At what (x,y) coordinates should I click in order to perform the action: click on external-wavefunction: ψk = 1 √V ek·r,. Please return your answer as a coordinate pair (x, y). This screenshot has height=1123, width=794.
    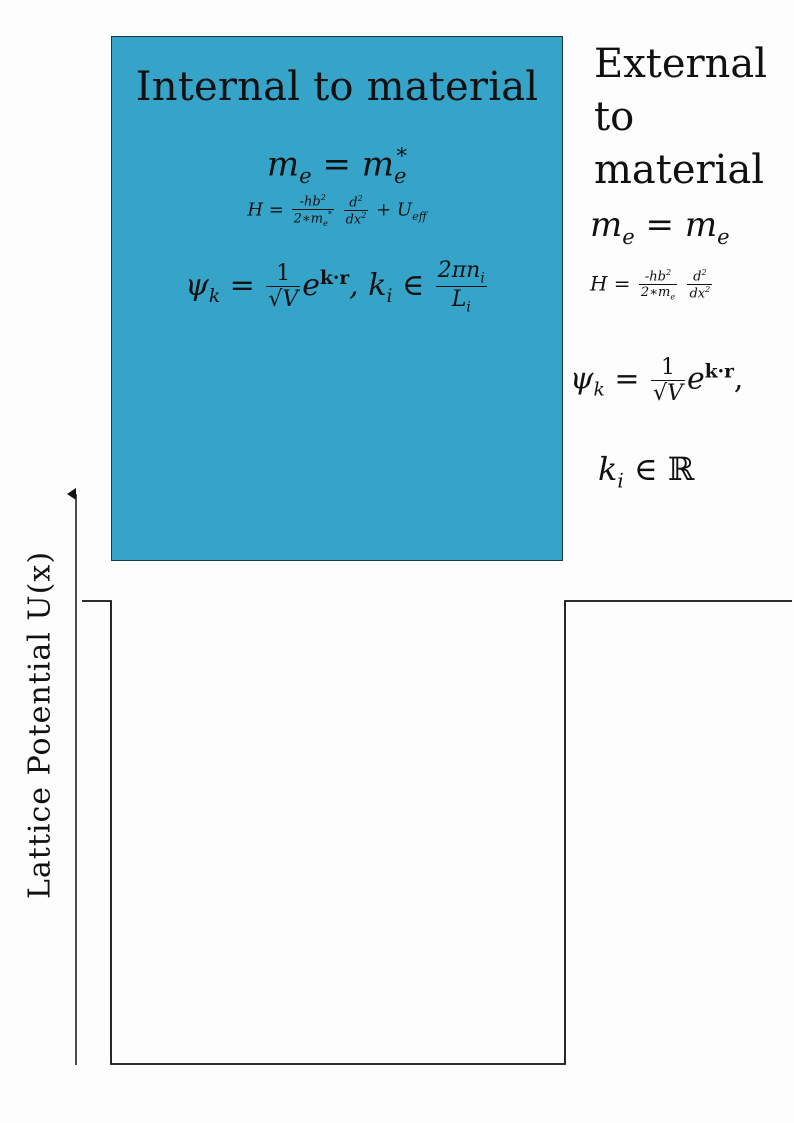
    Looking at the image, I should click on (657, 380).